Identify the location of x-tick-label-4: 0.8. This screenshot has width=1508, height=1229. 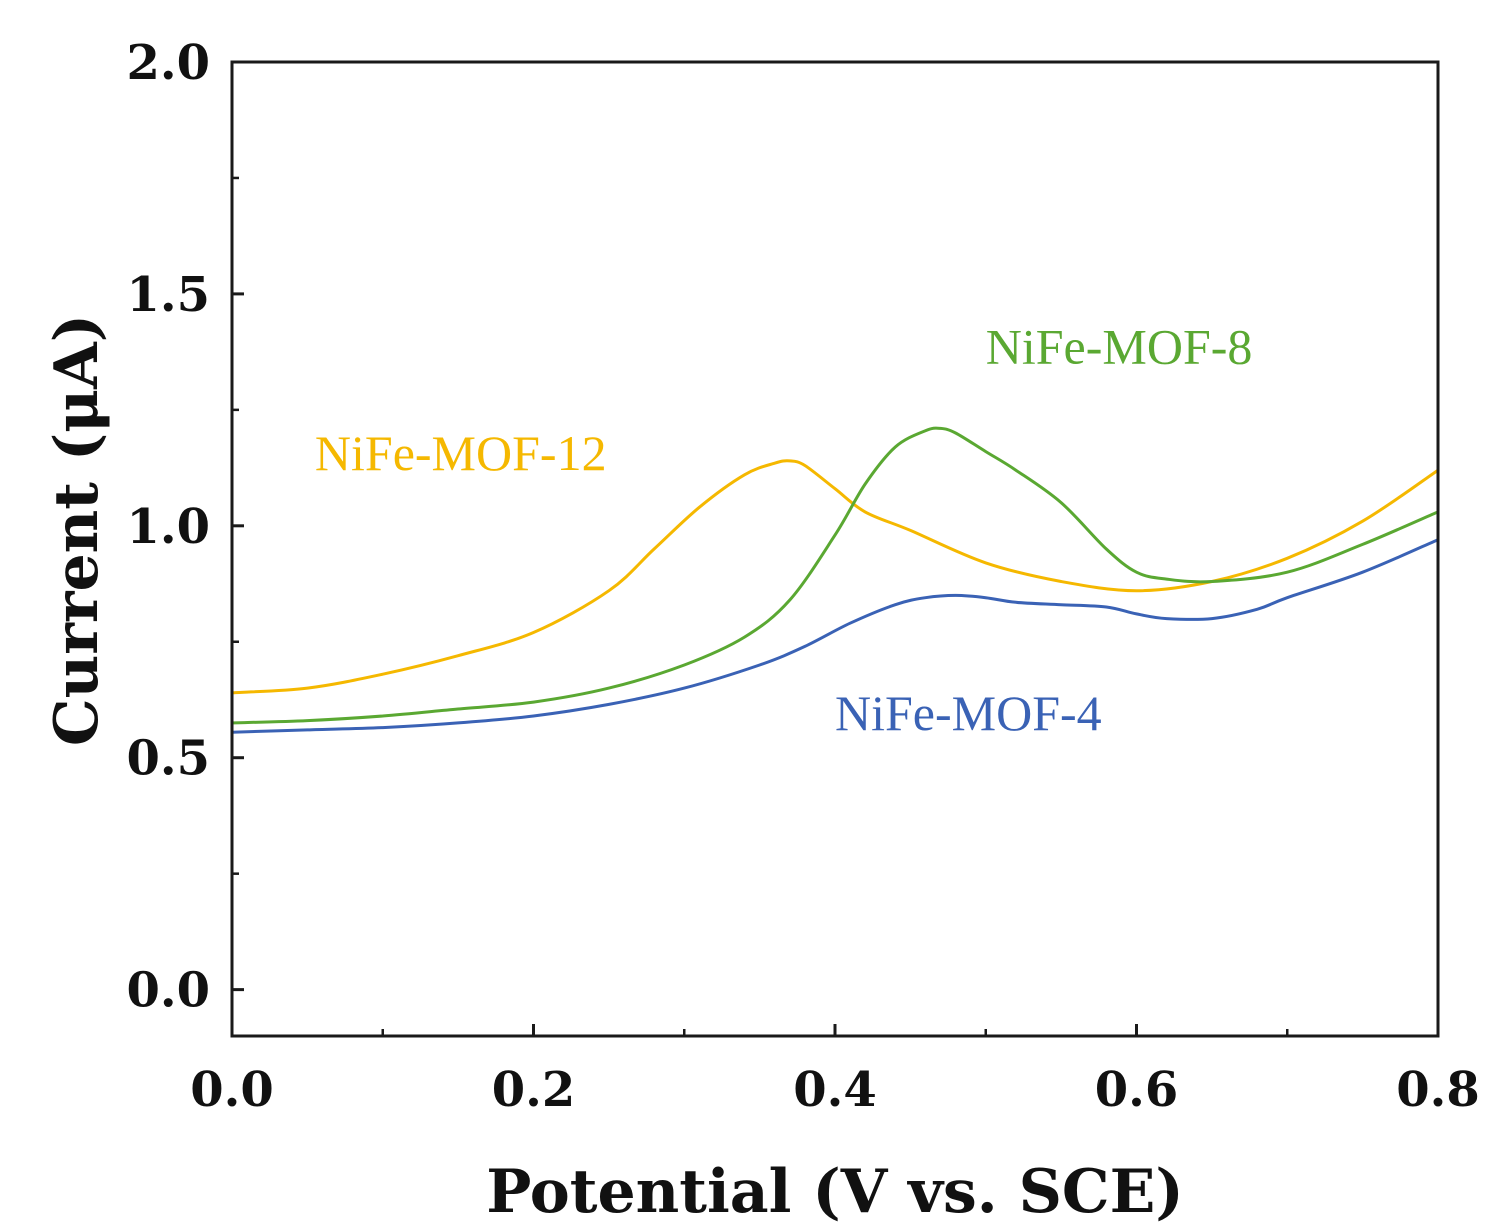
(1438, 1090).